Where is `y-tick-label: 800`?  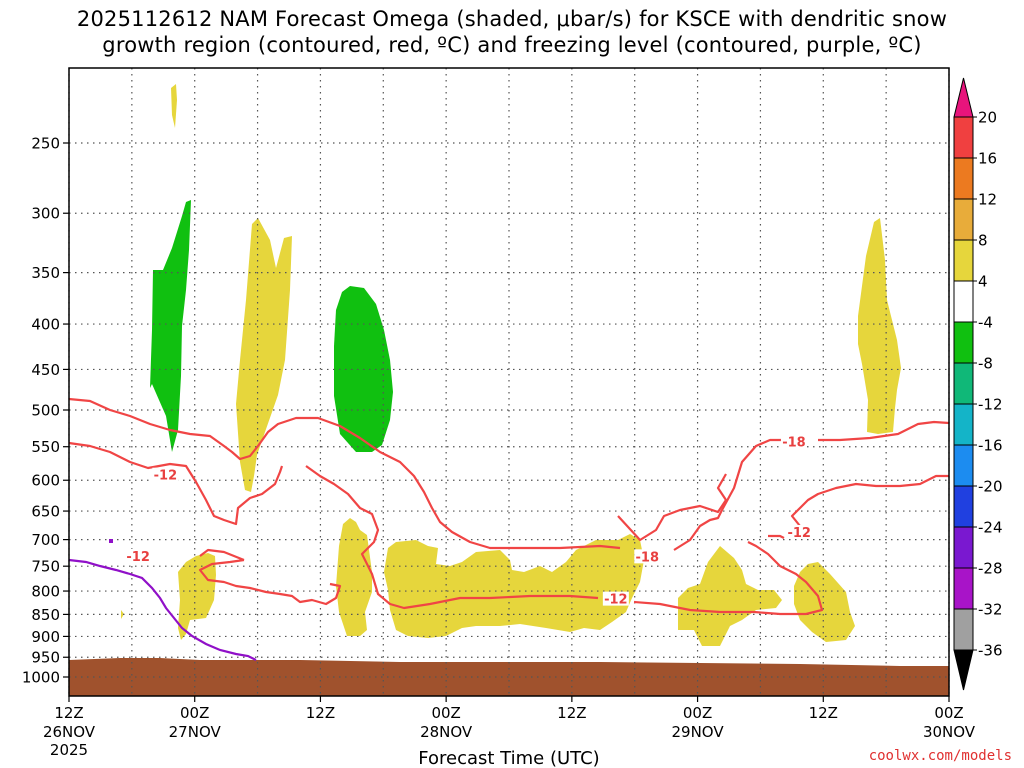 y-tick-label: 800 is located at coordinates (45, 592).